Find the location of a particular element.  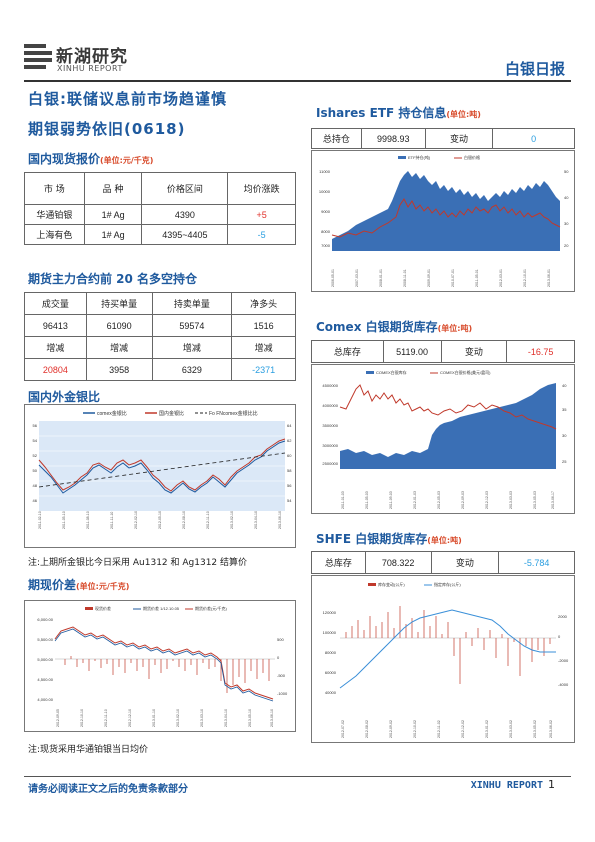

page-number: 1 is located at coordinates (551, 784).